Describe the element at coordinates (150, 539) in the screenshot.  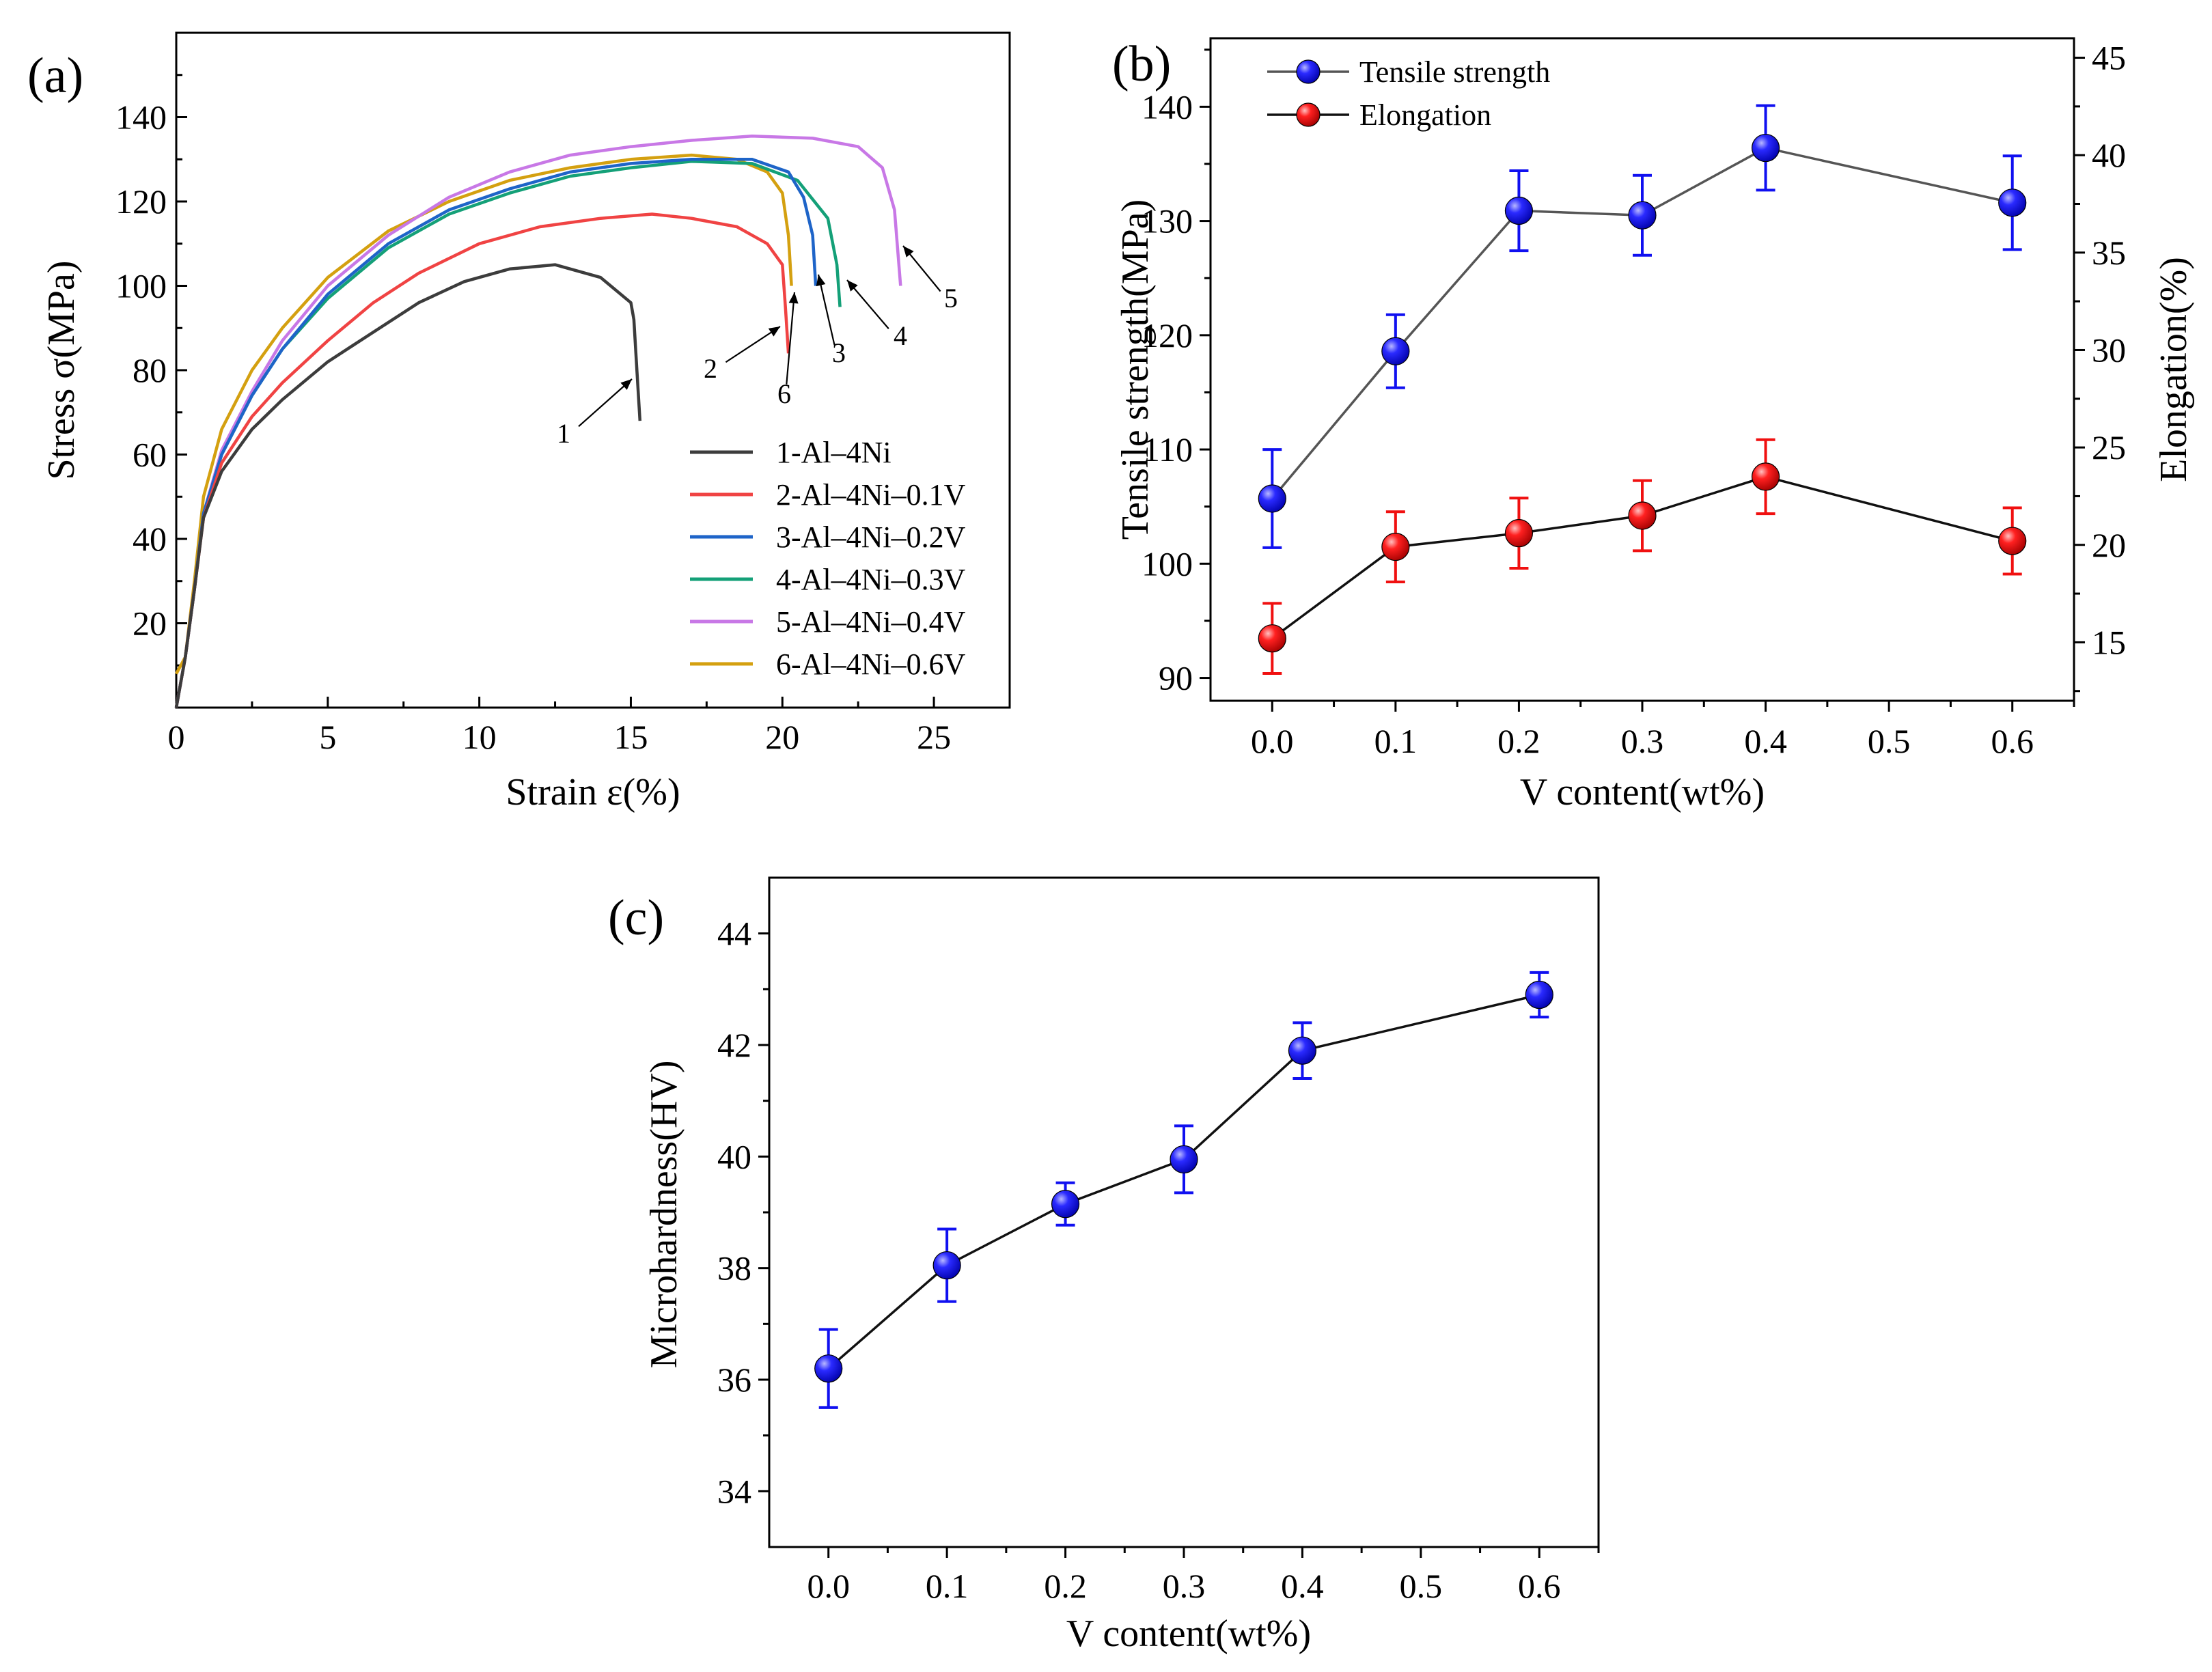
I see `y-tick-label: 40` at that location.